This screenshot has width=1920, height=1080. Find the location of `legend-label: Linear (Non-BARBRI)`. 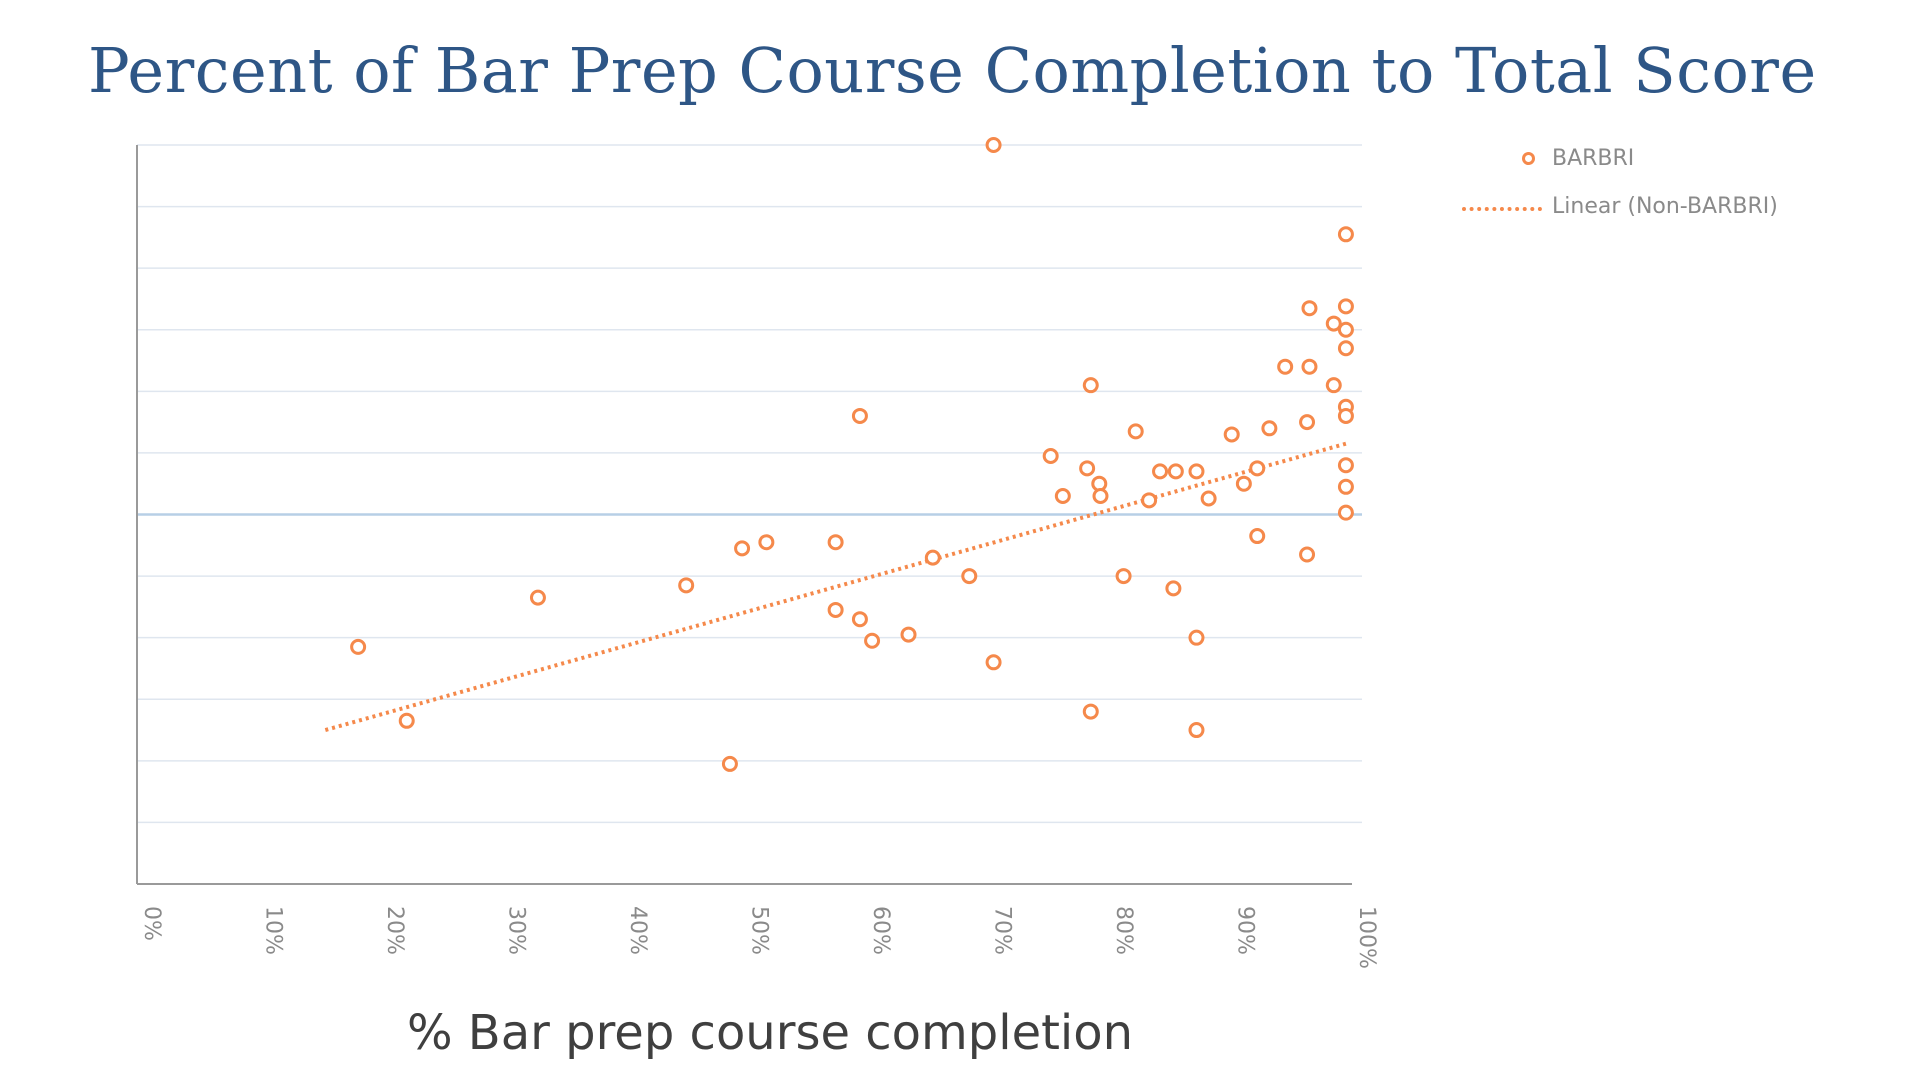

legend-label: Linear (Non-BARBRI) is located at coordinates (1665, 206).